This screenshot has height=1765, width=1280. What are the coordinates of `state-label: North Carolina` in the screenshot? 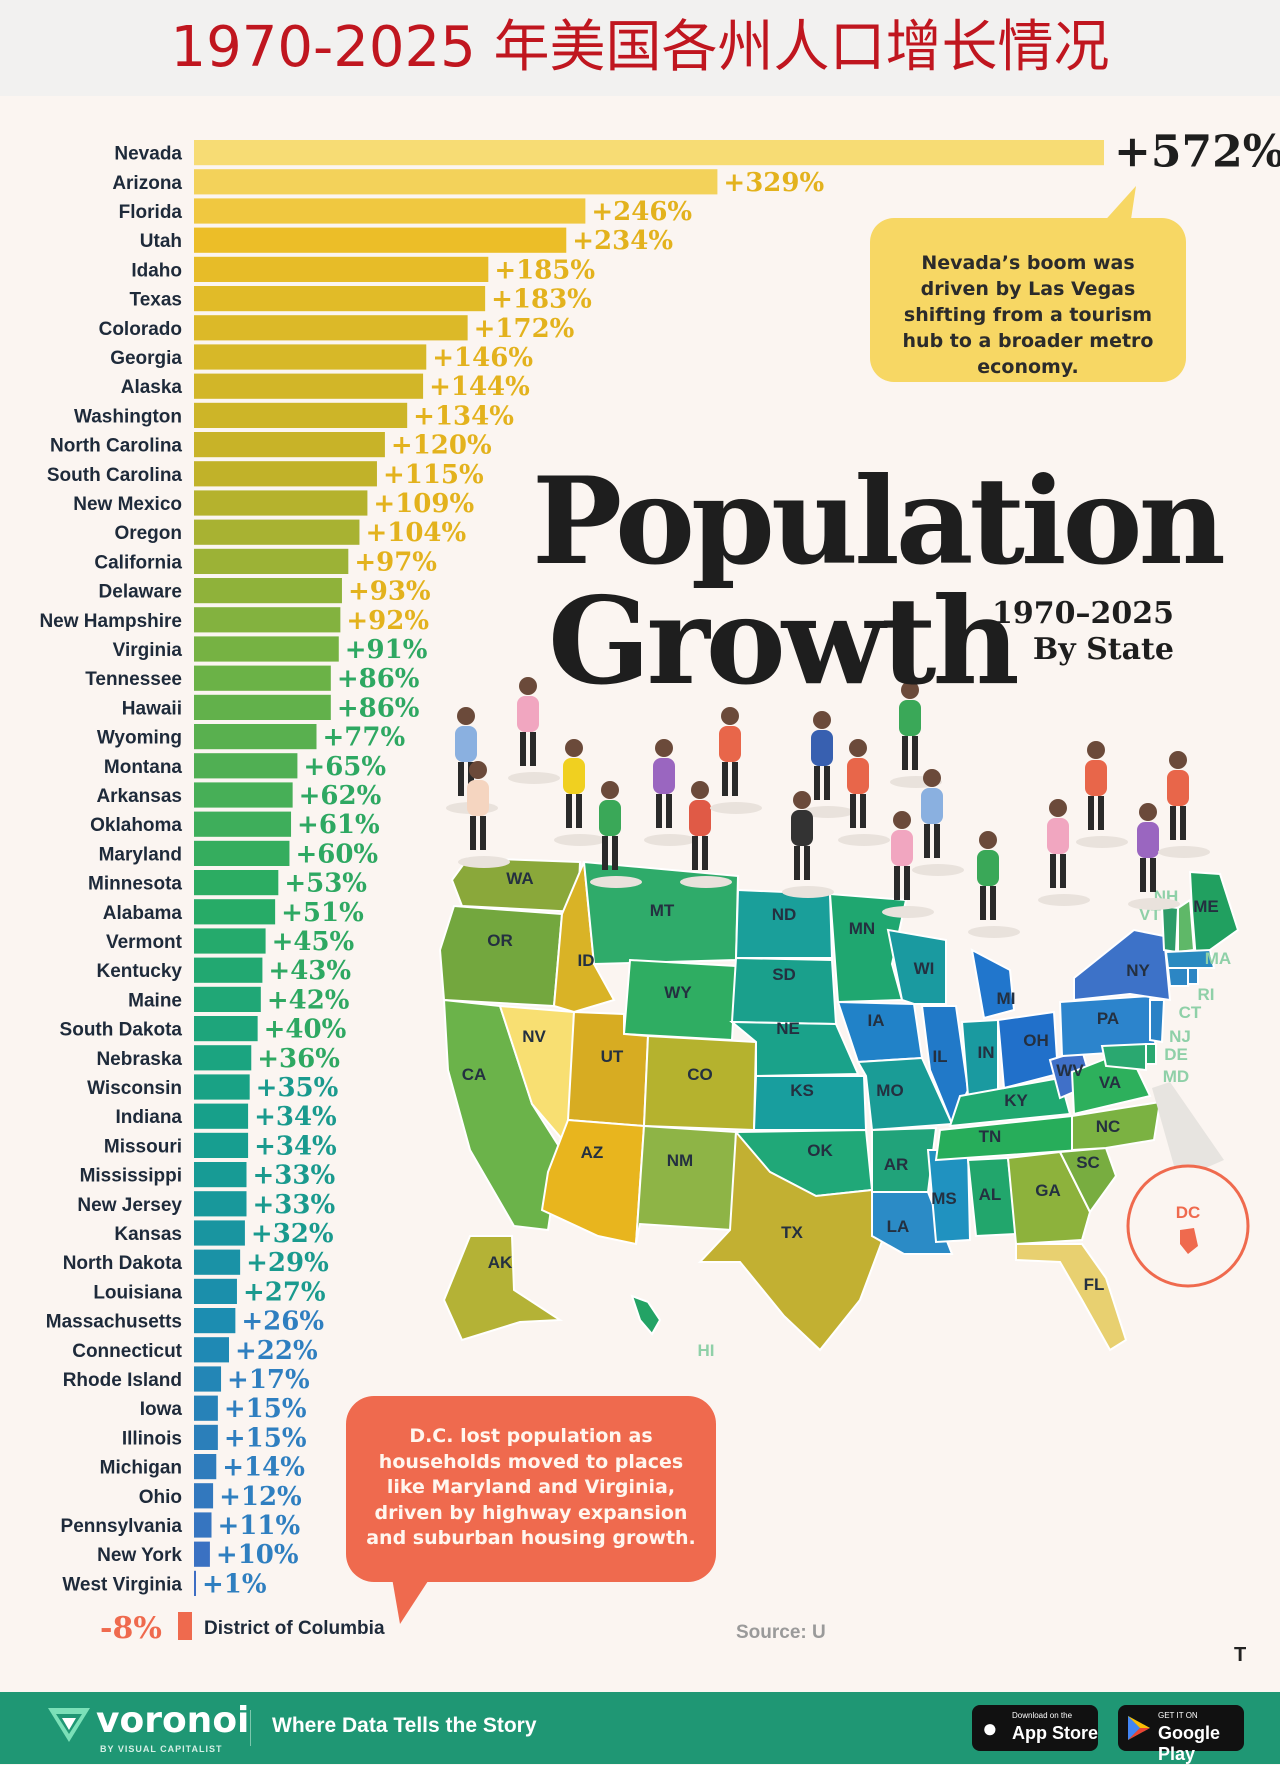 It's located at (116, 446).